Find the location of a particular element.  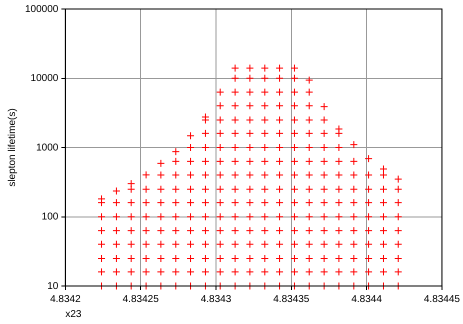

x-tick-label: 4.8343 is located at coordinates (216, 299).